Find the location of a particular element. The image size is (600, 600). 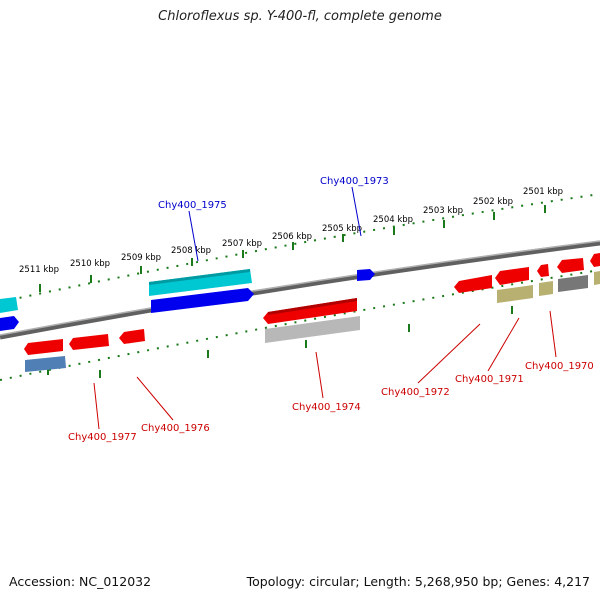

gene-red-b is located at coordinates (89, 342).